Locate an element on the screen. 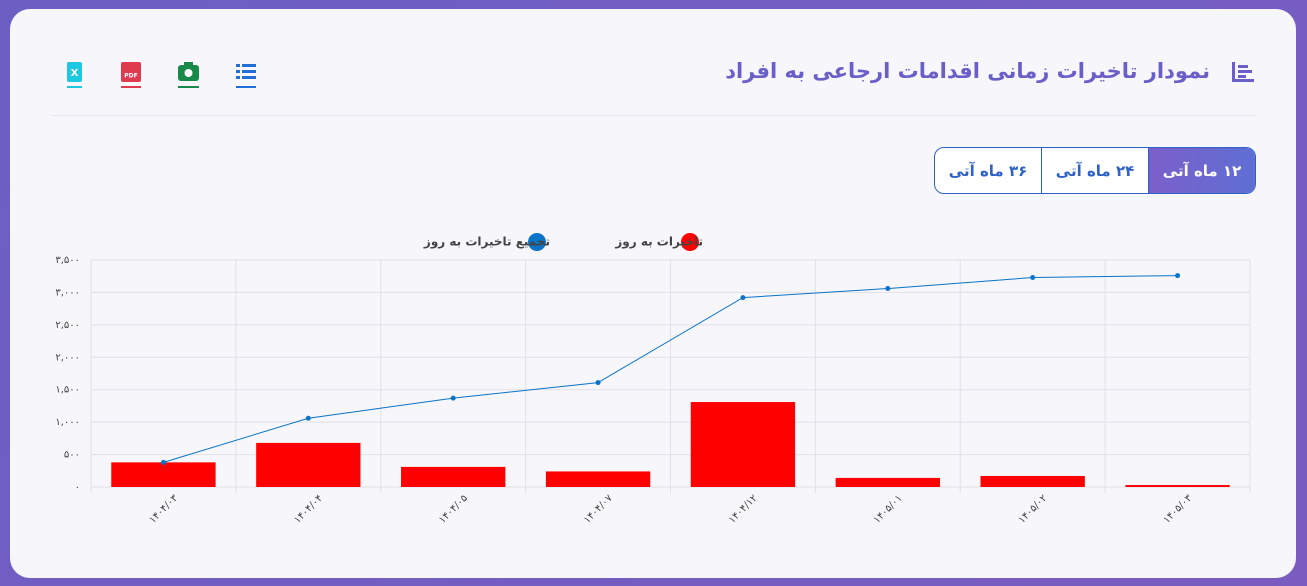  x-tick-label: ۱۴۰۴/۰۵ is located at coordinates (453, 509).